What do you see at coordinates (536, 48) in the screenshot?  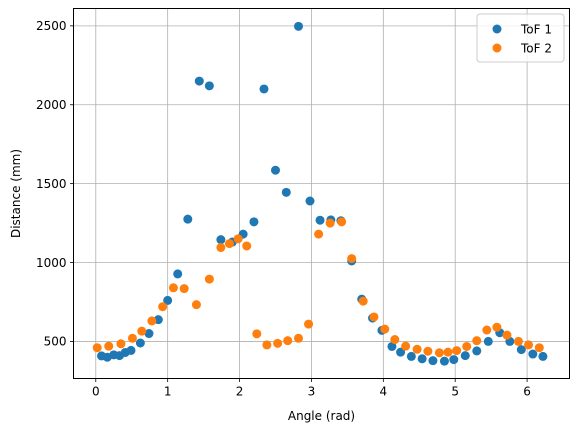 I see `legend-label: ToF 2` at bounding box center [536, 48].